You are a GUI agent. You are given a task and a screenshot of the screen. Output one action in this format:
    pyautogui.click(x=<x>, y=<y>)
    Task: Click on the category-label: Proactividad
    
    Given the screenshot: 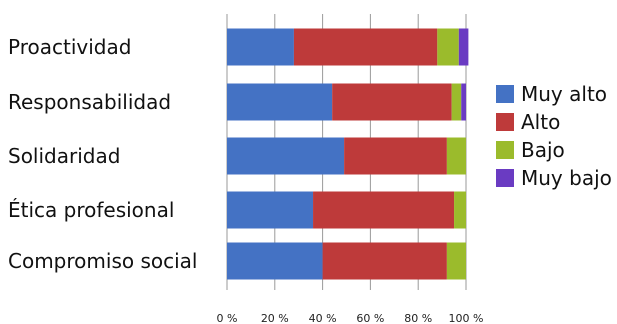 What is the action you would take?
    pyautogui.click(x=69, y=47)
    